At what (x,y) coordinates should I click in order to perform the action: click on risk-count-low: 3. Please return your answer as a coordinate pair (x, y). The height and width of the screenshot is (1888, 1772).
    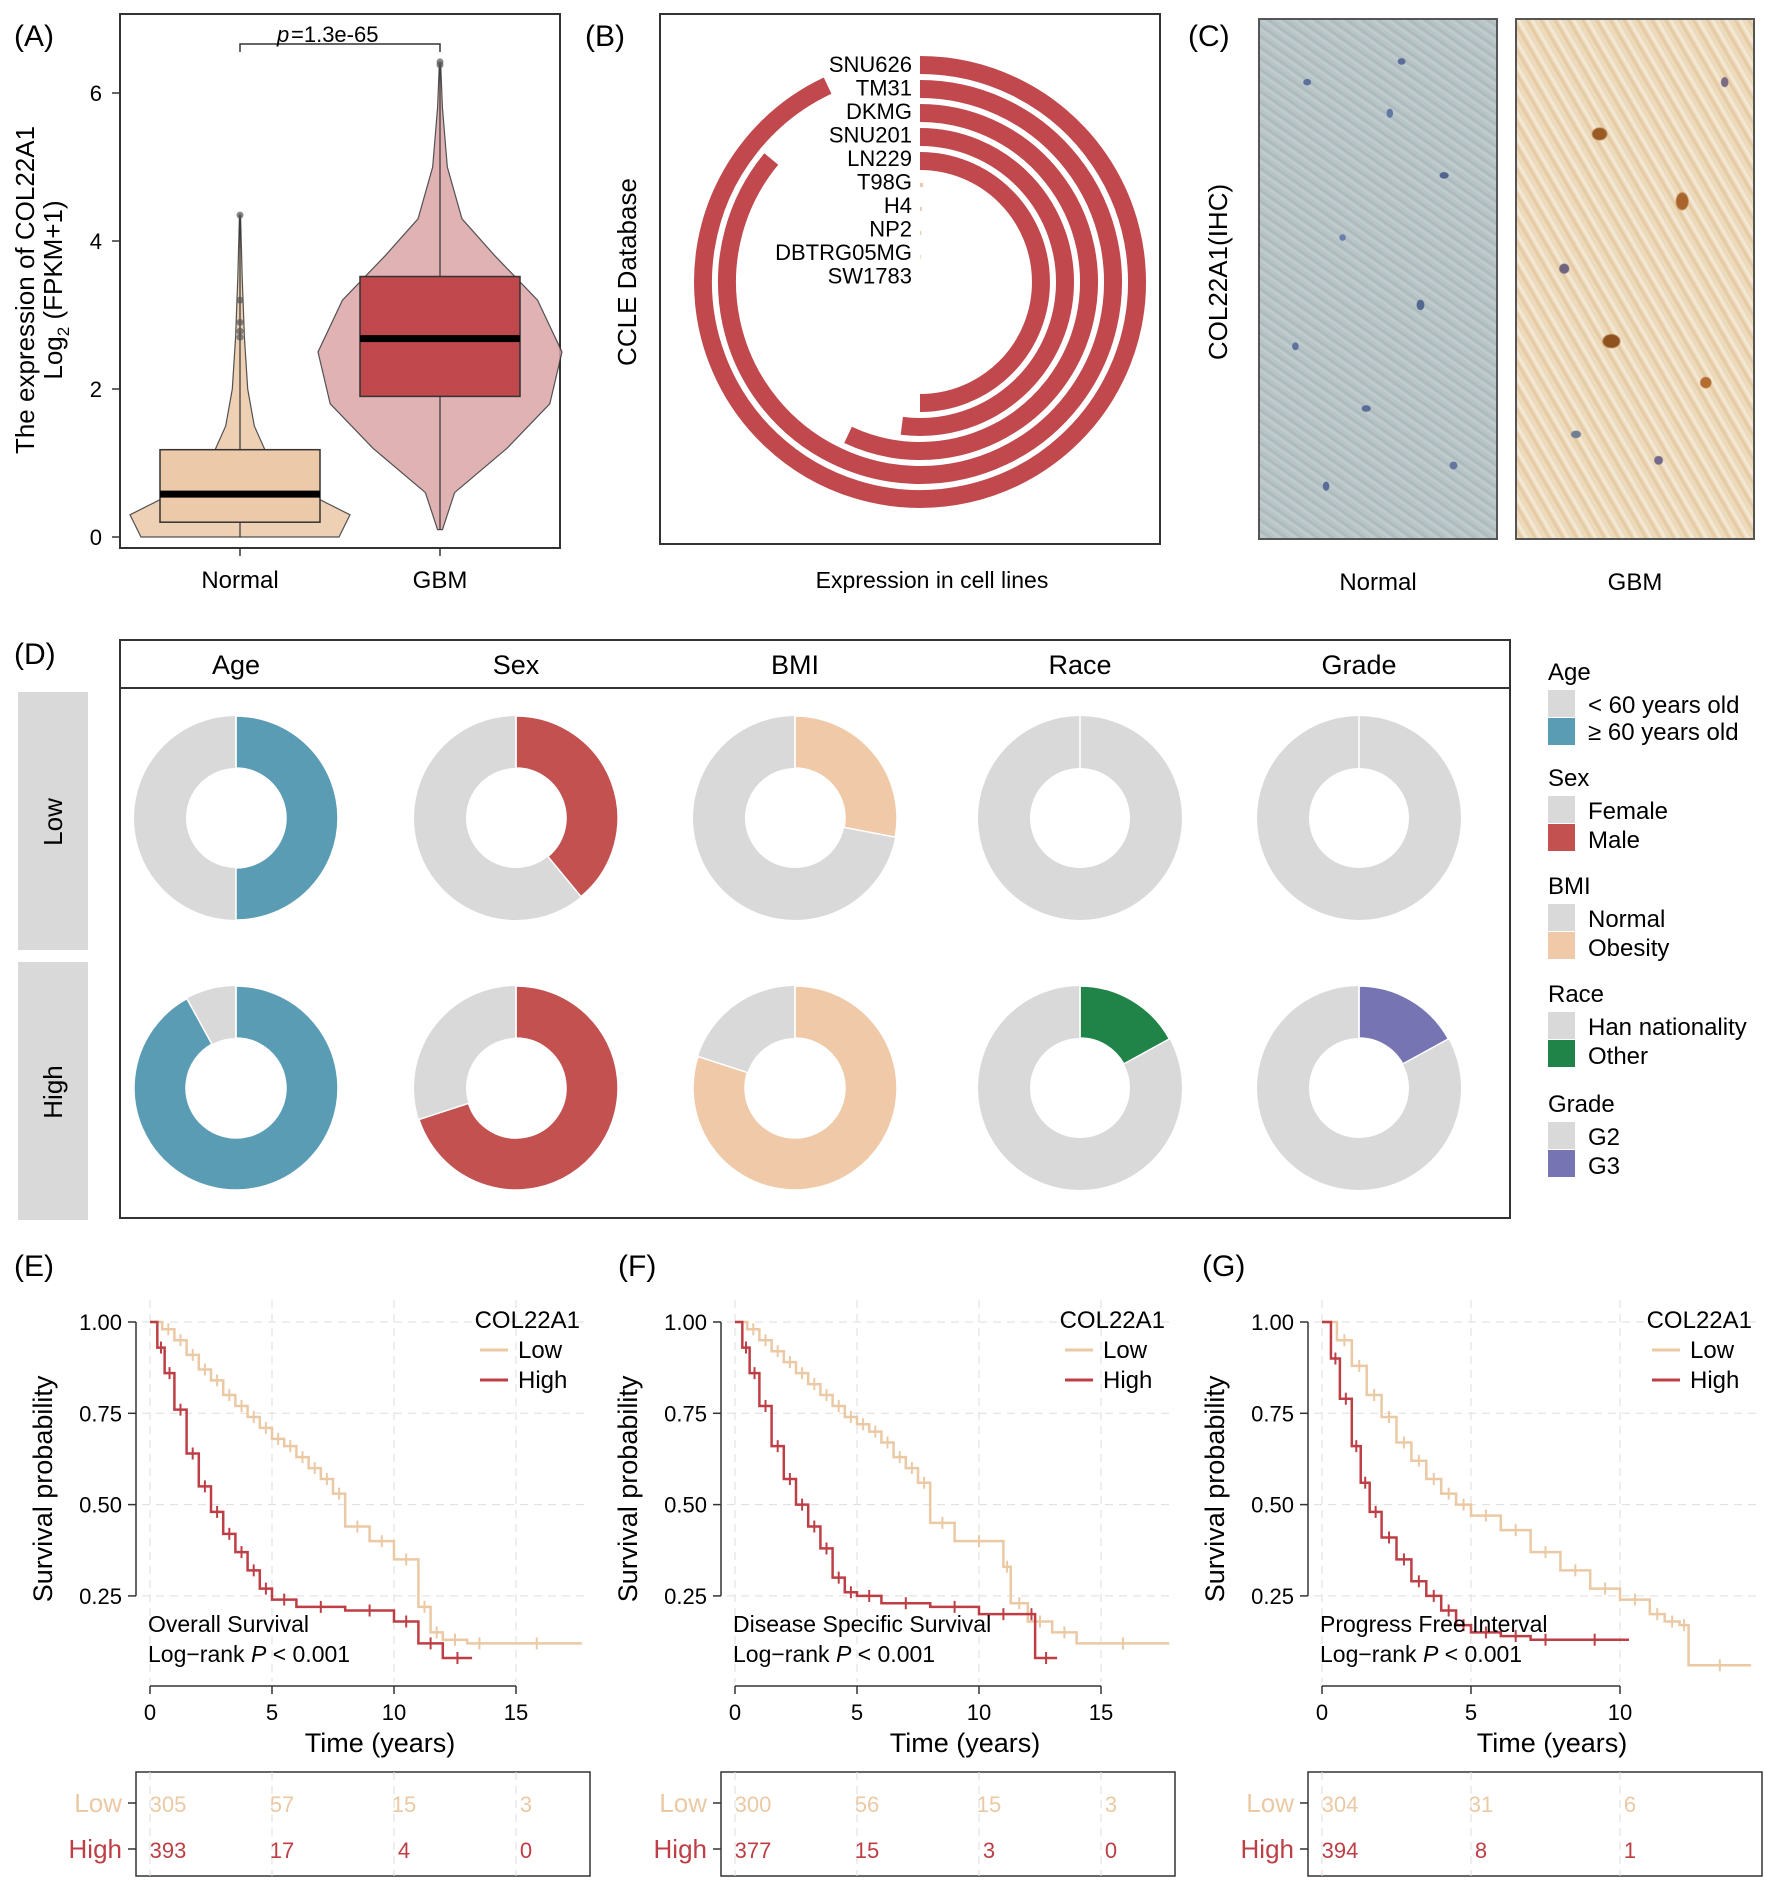
    Looking at the image, I should click on (526, 1804).